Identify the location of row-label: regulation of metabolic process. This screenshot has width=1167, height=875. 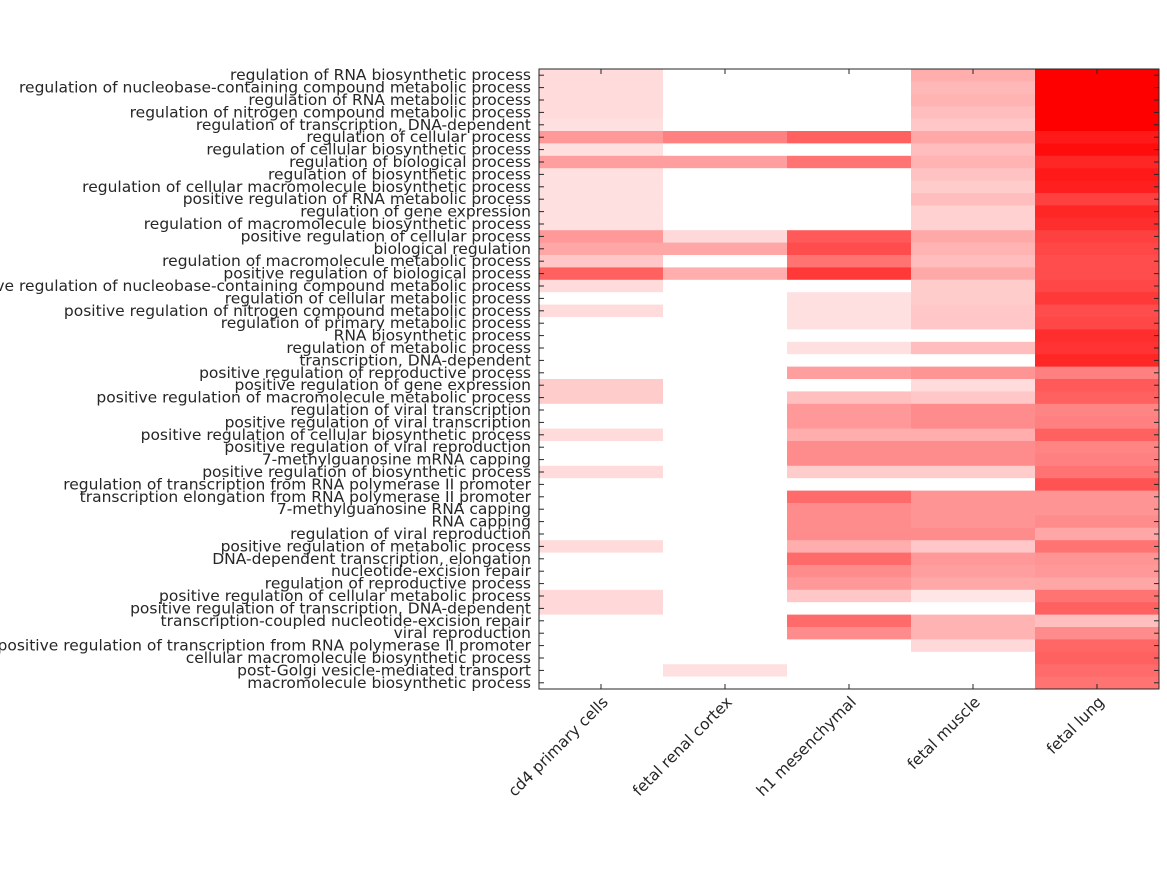
(408, 348).